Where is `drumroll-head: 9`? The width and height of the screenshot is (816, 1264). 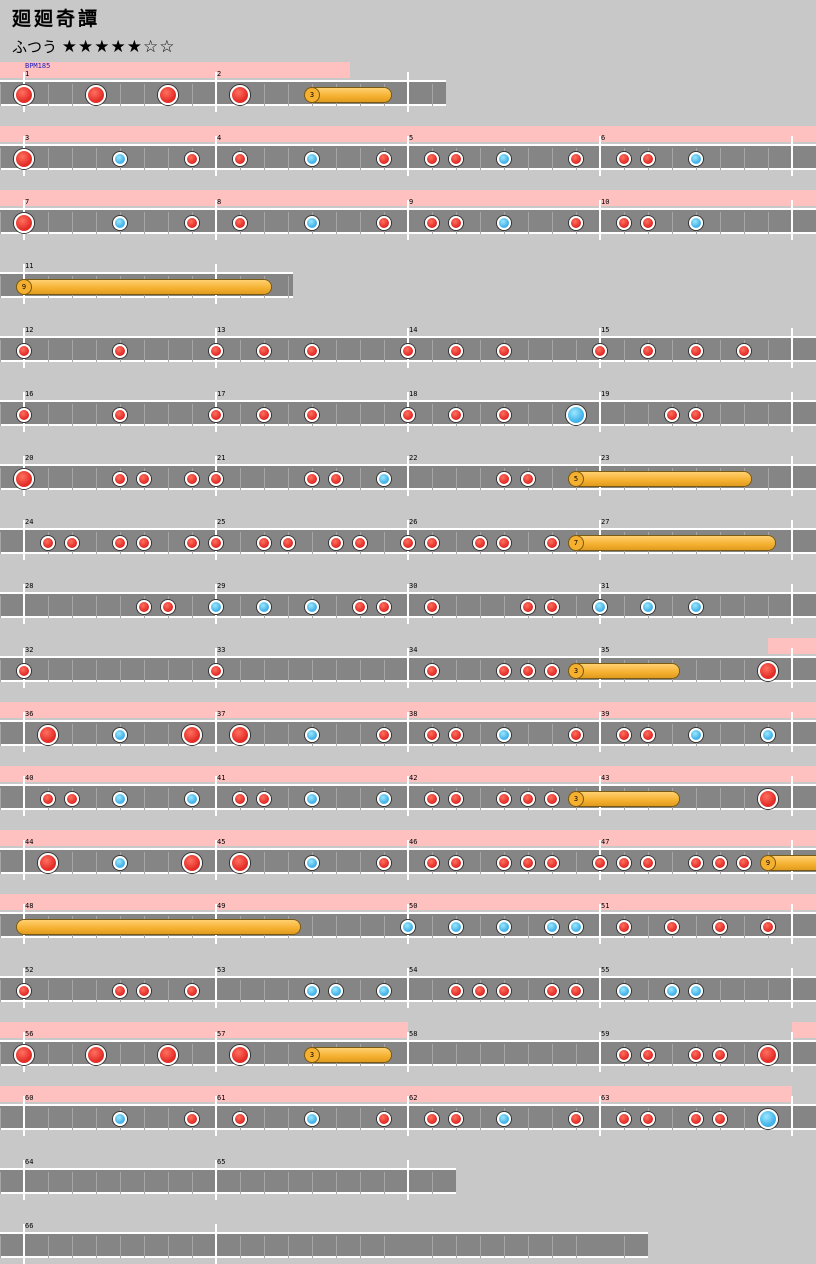
drumroll-head: 9 is located at coordinates (24, 287).